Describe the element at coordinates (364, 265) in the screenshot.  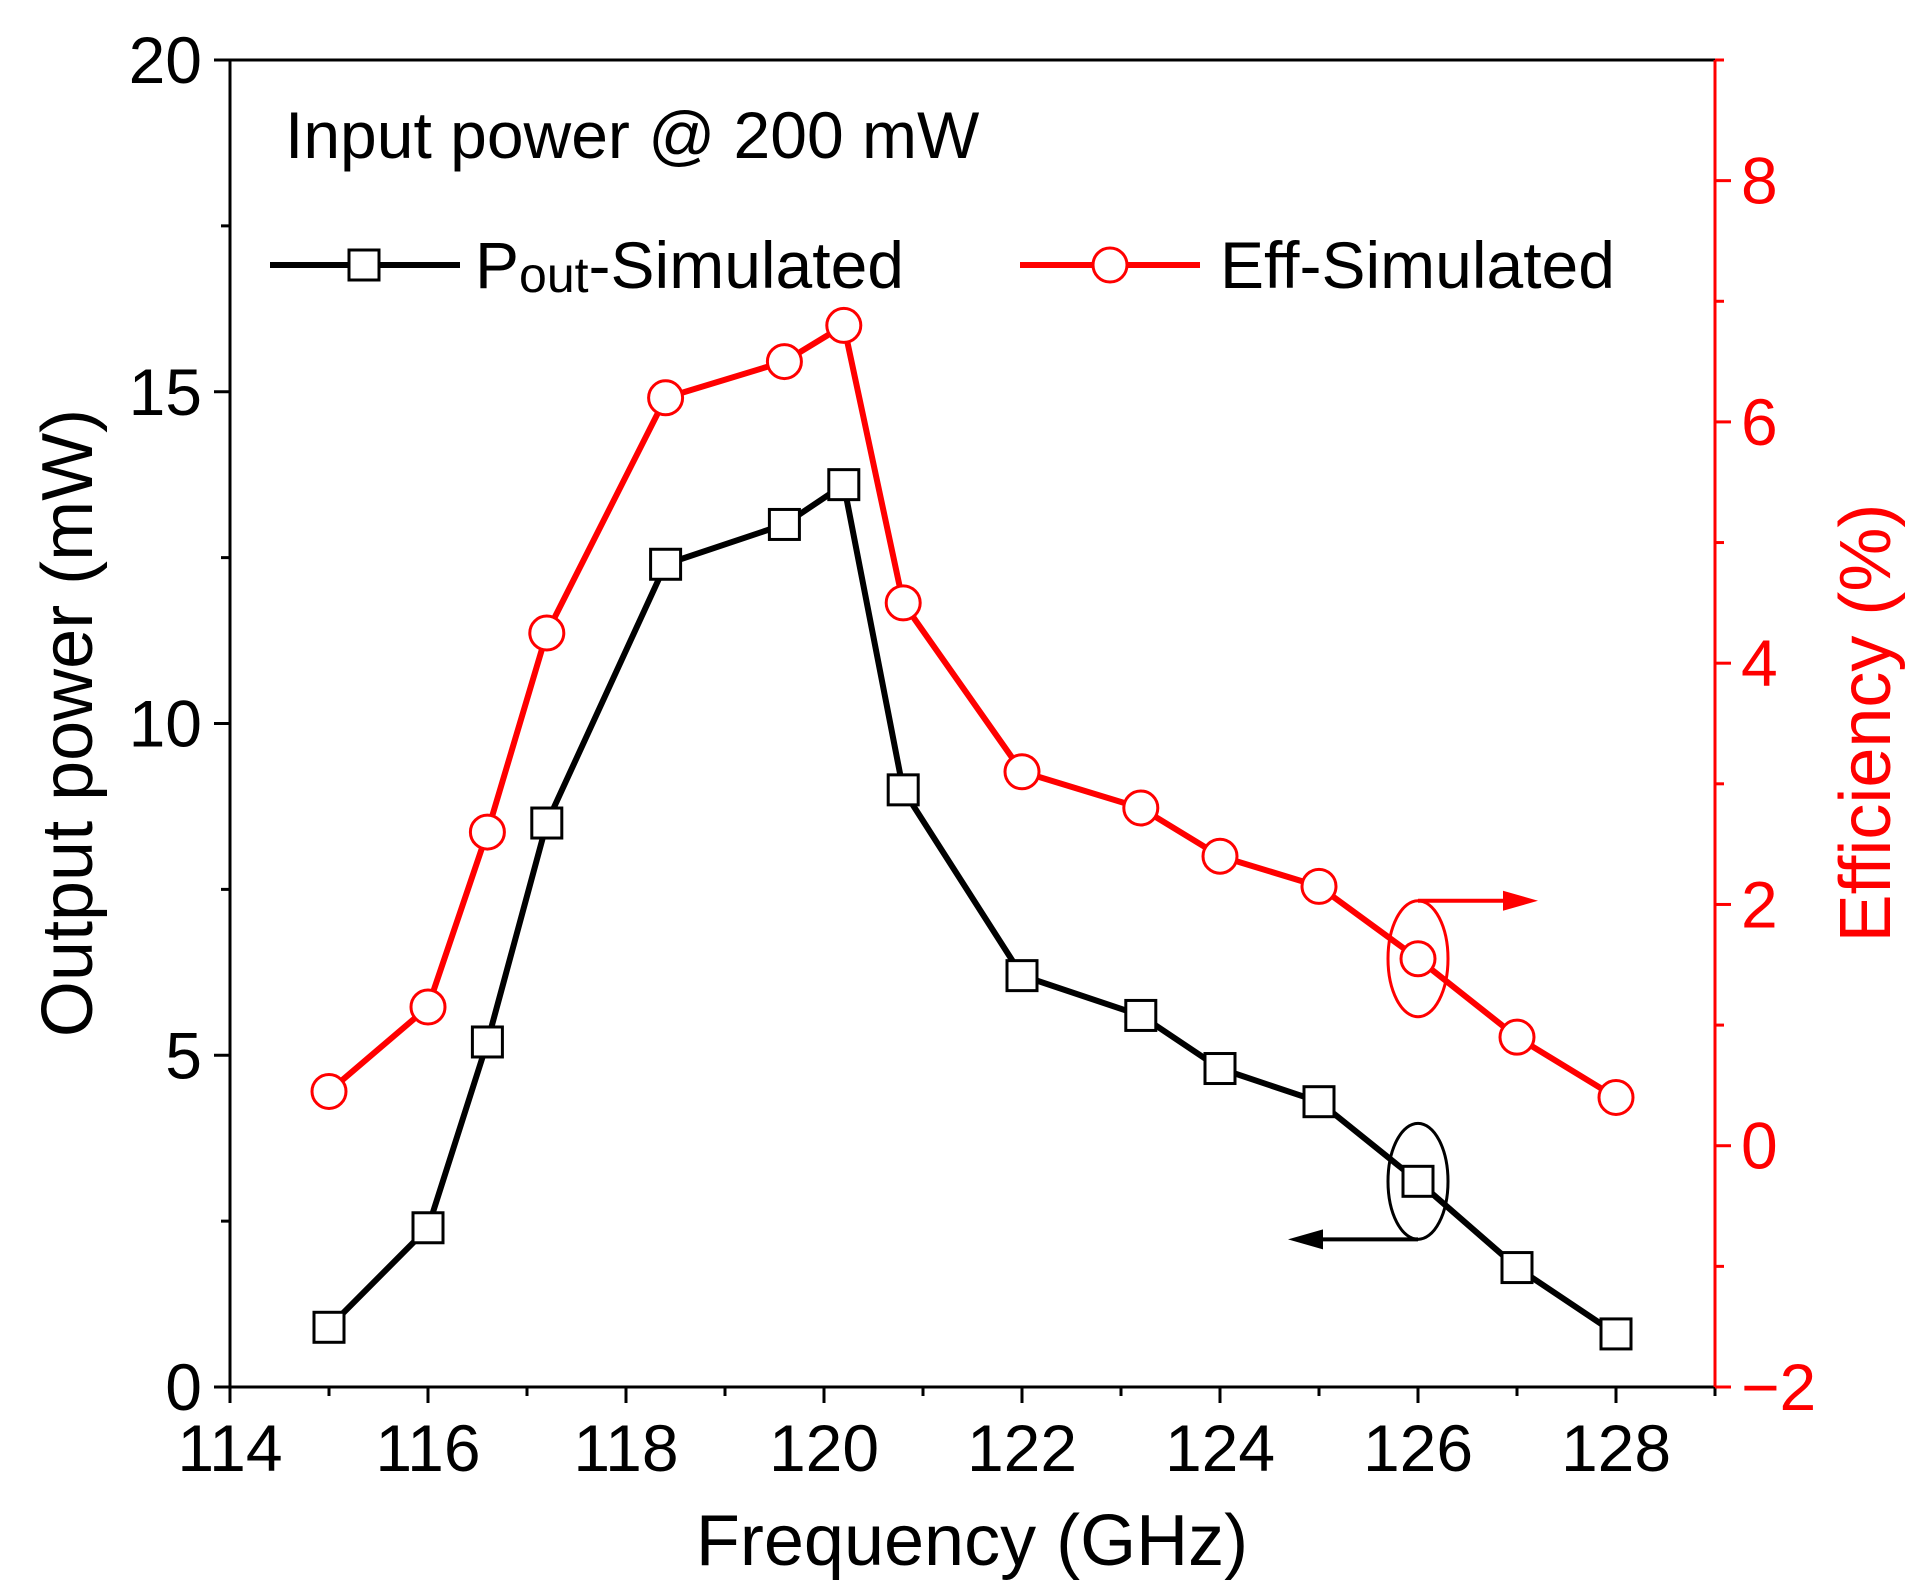
I see `legend-marker-pout` at that location.